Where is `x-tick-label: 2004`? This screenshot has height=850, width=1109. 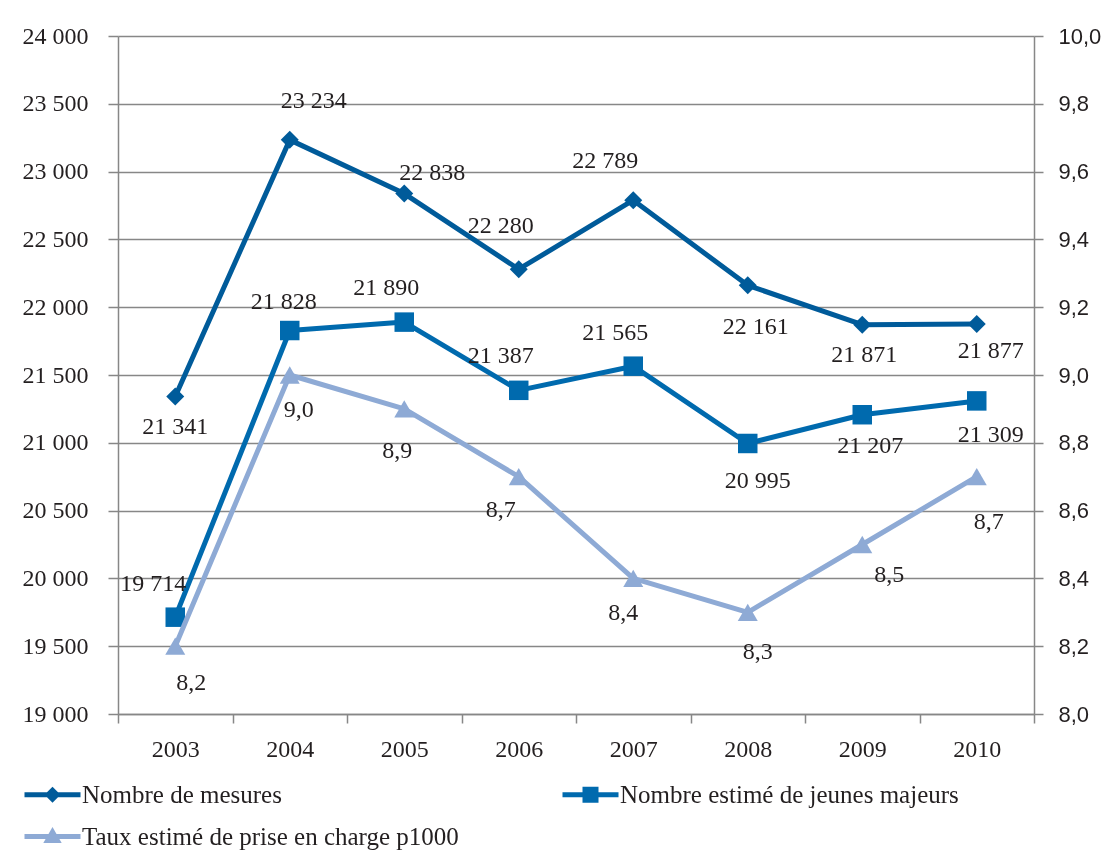 x-tick-label: 2004 is located at coordinates (290, 748).